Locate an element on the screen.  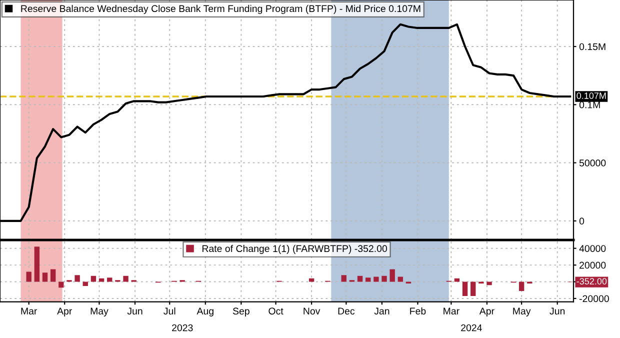
legend-label: Reserve Balance Wednesday Close Bank Term Funding Program (BTFP) - Mid Price 0.107M is located at coordinates (220, 9).